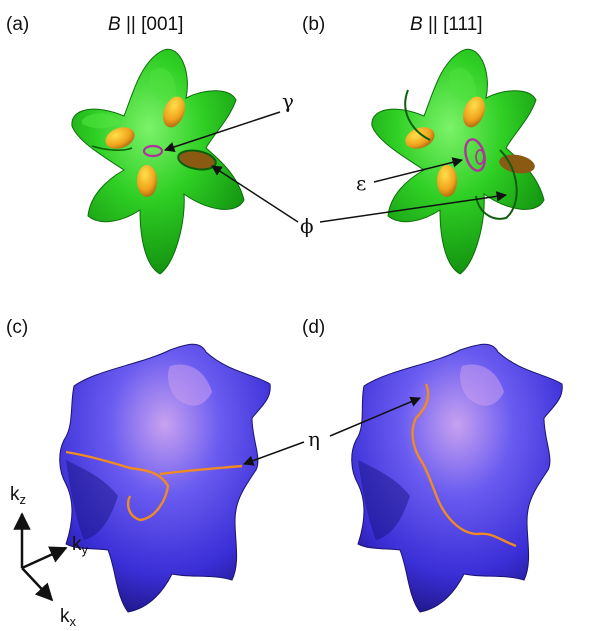  Describe the element at coordinates (44, 558) in the screenshot. I see `ky-axis` at that location.